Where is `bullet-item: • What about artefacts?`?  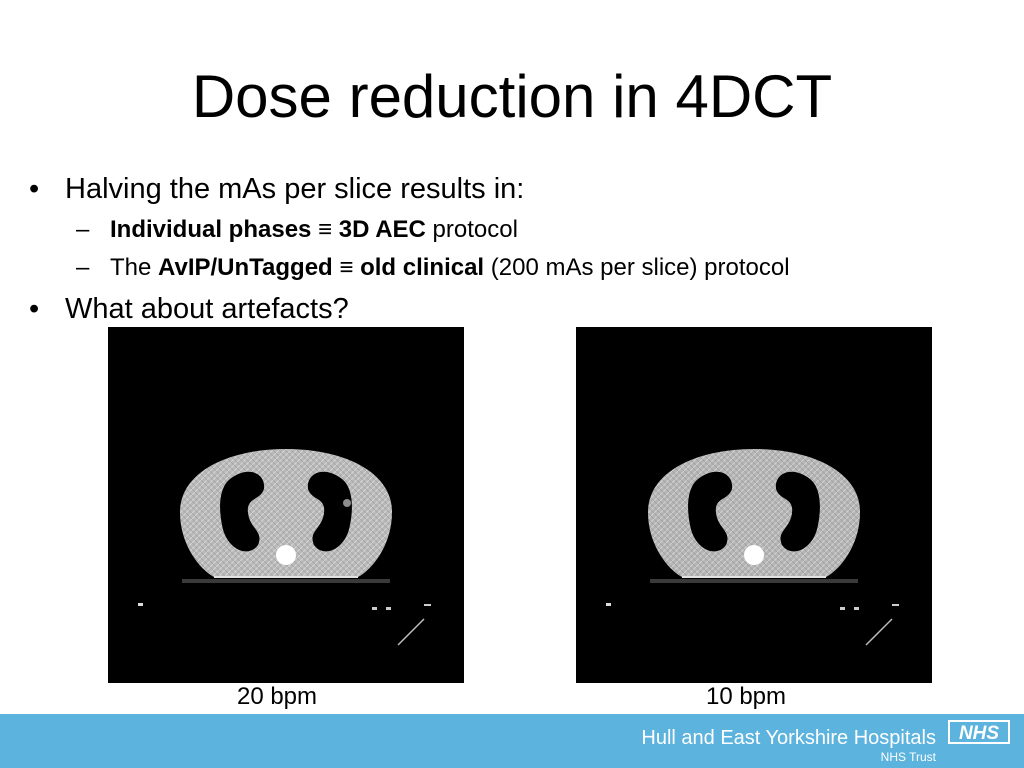 bullet-item: • What about artefacts? is located at coordinates (189, 309).